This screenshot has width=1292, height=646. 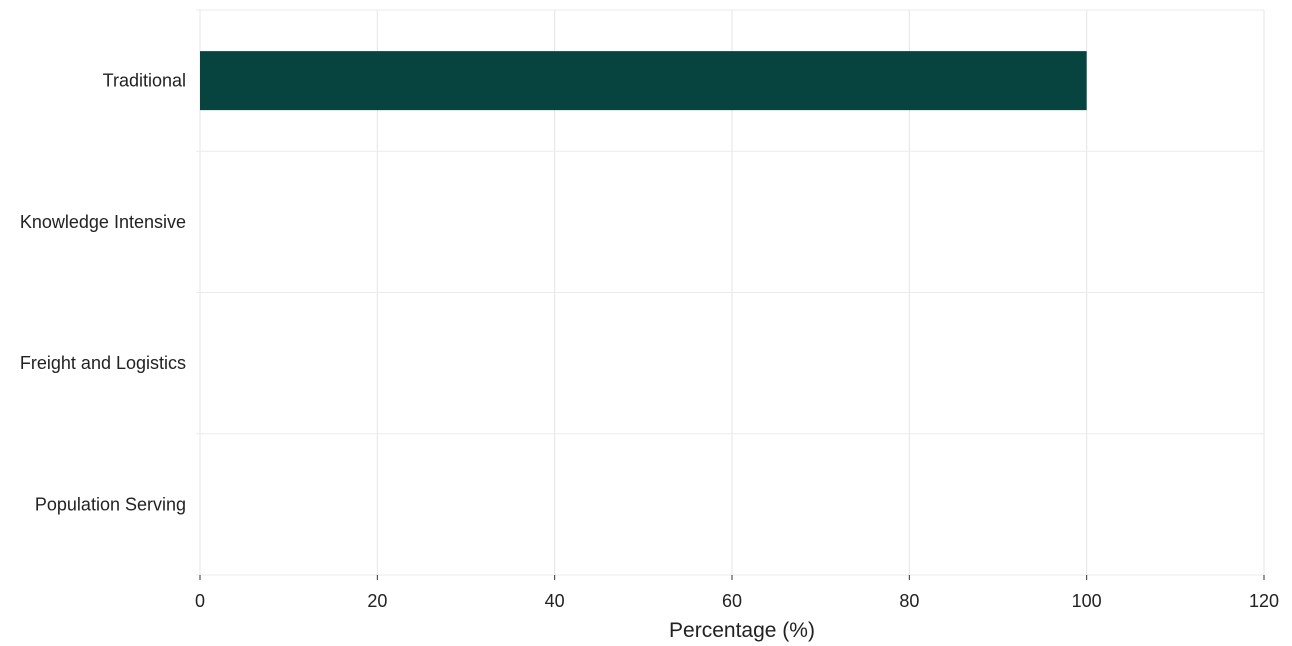 What do you see at coordinates (144, 81) in the screenshot?
I see `y-category-label: Traditional` at bounding box center [144, 81].